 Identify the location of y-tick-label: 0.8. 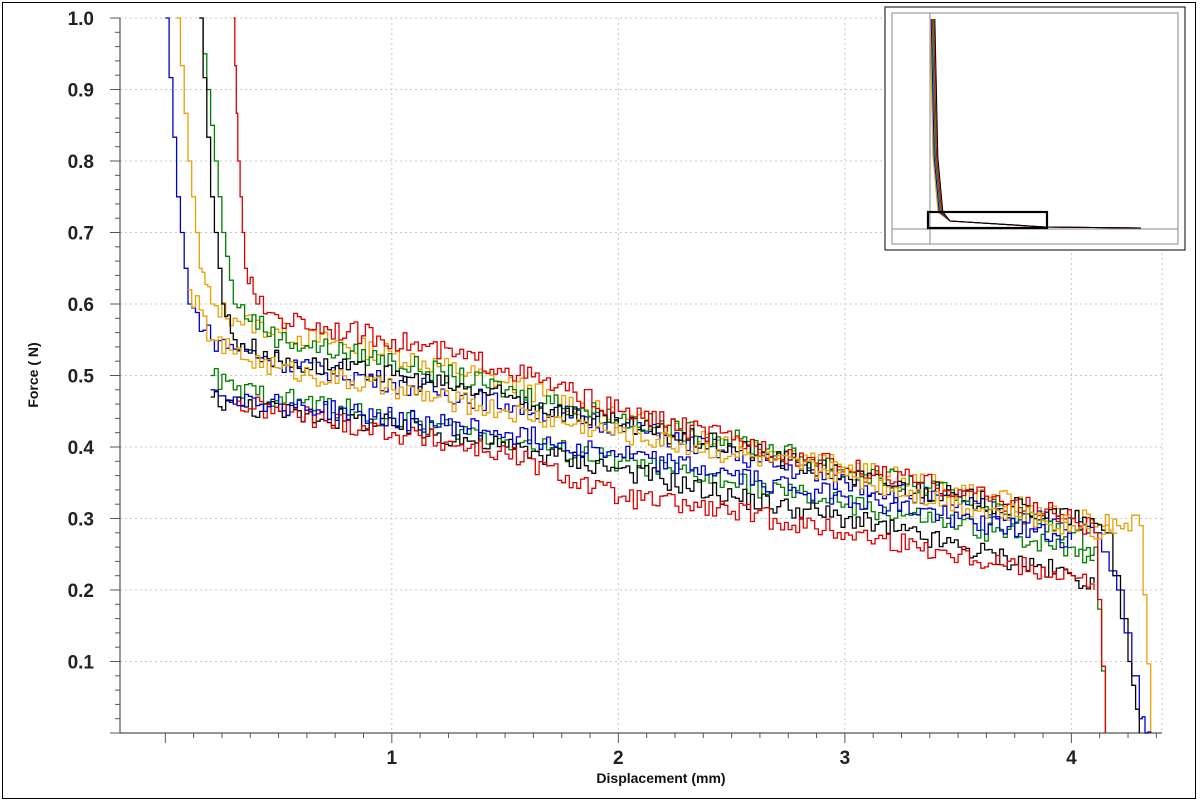
(81, 162).